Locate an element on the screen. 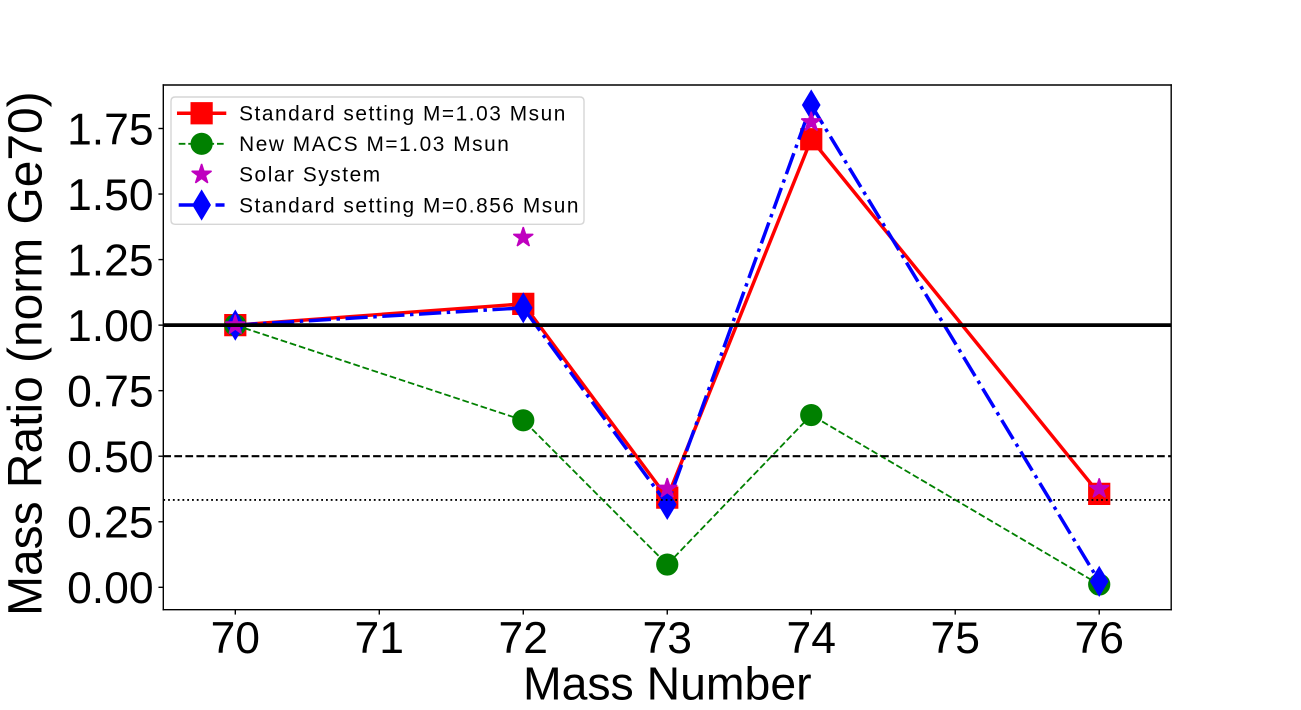 This screenshot has height=710, width=1301. svg-text: Mass Number is located at coordinates (667, 683).